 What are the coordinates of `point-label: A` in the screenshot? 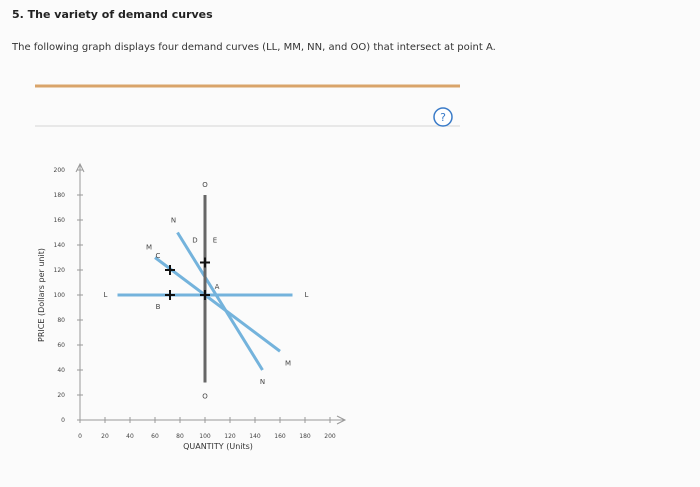 It's located at (217, 287).